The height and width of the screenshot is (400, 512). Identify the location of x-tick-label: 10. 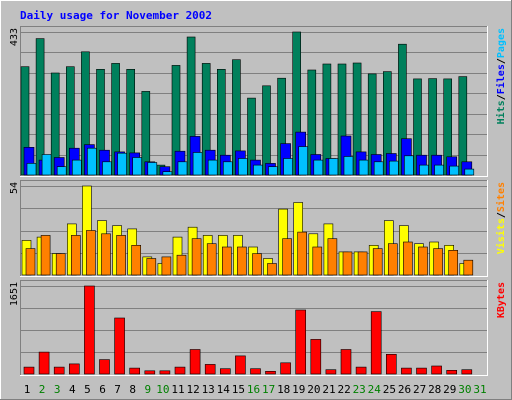
(162, 389).